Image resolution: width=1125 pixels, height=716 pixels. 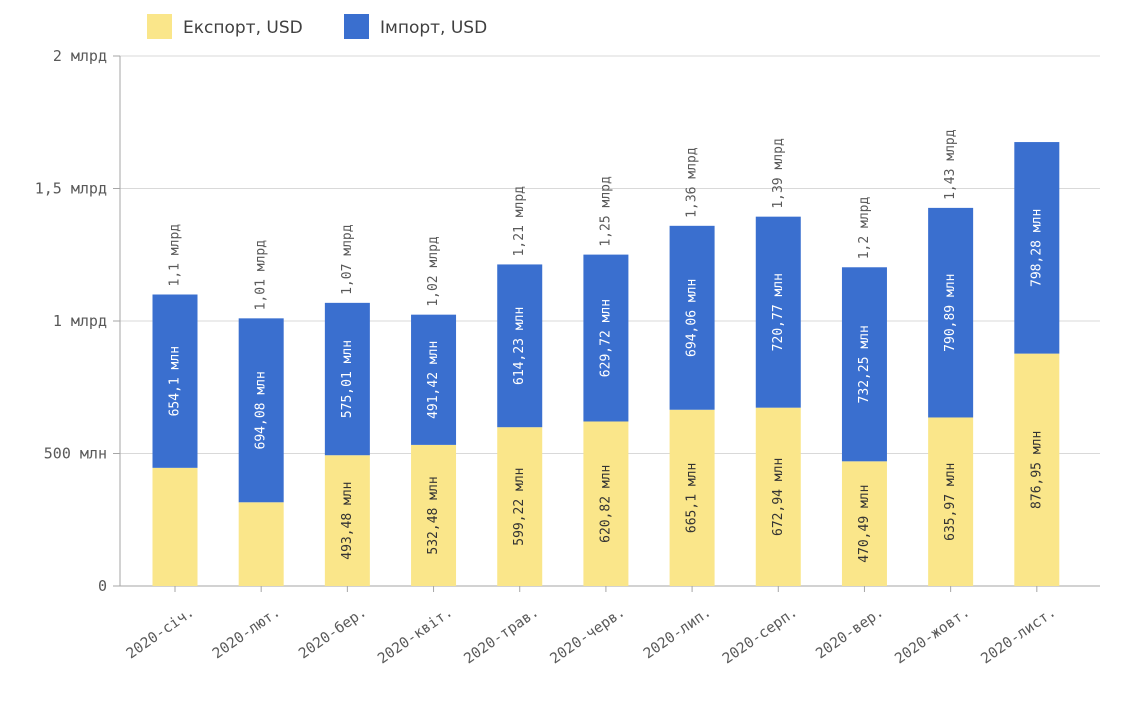 I want to click on y-tick-label: 1 млрд, so click(x=80, y=321).